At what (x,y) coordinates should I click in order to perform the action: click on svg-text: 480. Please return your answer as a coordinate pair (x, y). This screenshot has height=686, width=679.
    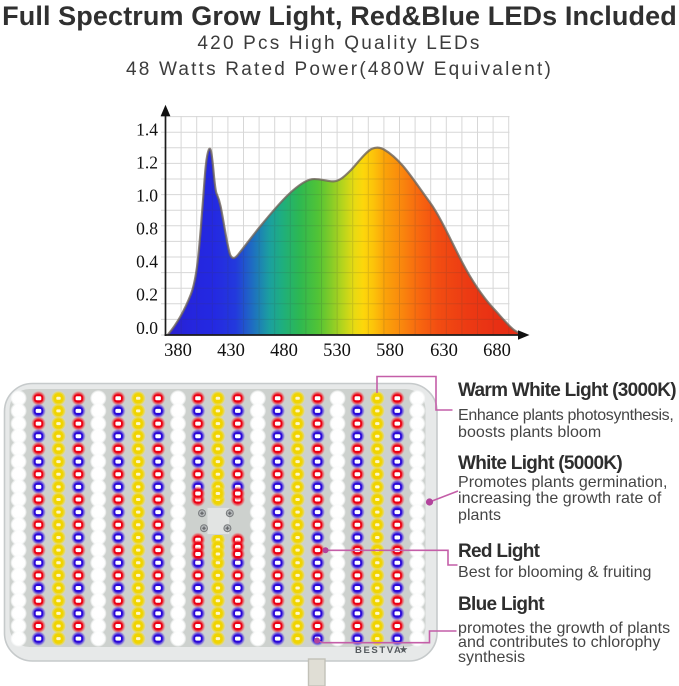
    Looking at the image, I should click on (284, 351).